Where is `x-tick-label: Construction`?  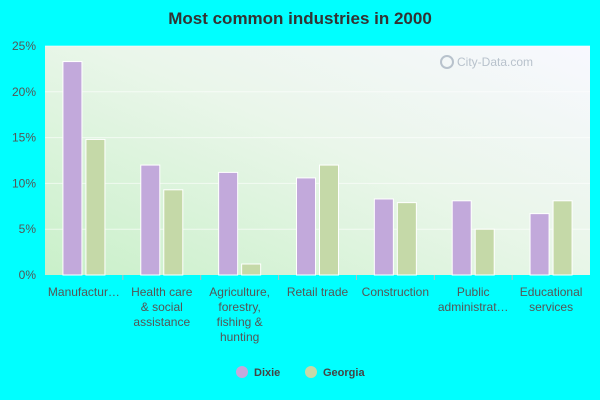 x-tick-label: Construction is located at coordinates (395, 292).